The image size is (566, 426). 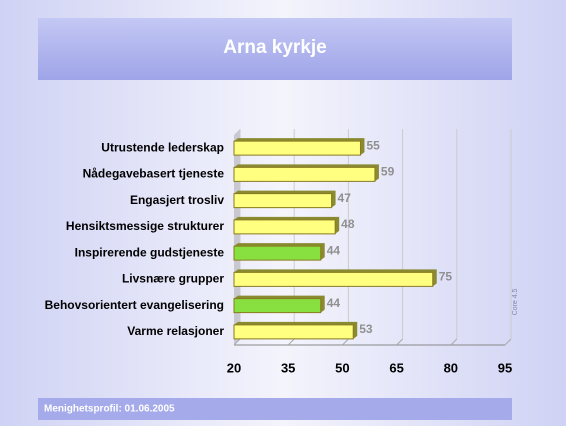 I want to click on value-label: 55, so click(x=373, y=145).